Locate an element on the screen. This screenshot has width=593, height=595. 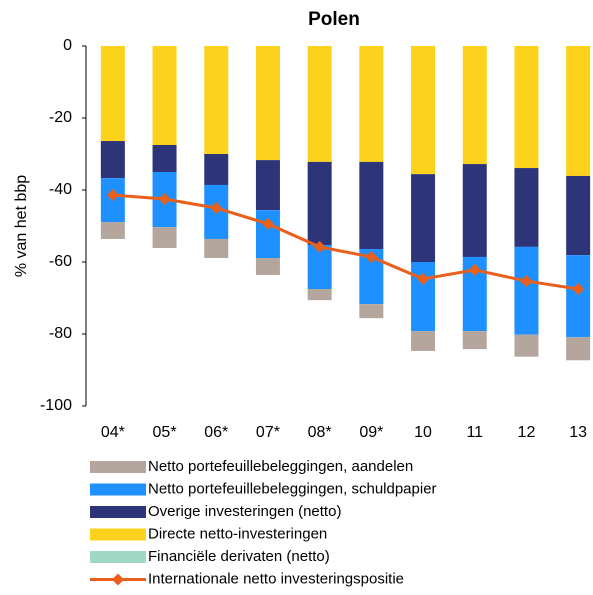
x-tick-label: 07* is located at coordinates (268, 432).